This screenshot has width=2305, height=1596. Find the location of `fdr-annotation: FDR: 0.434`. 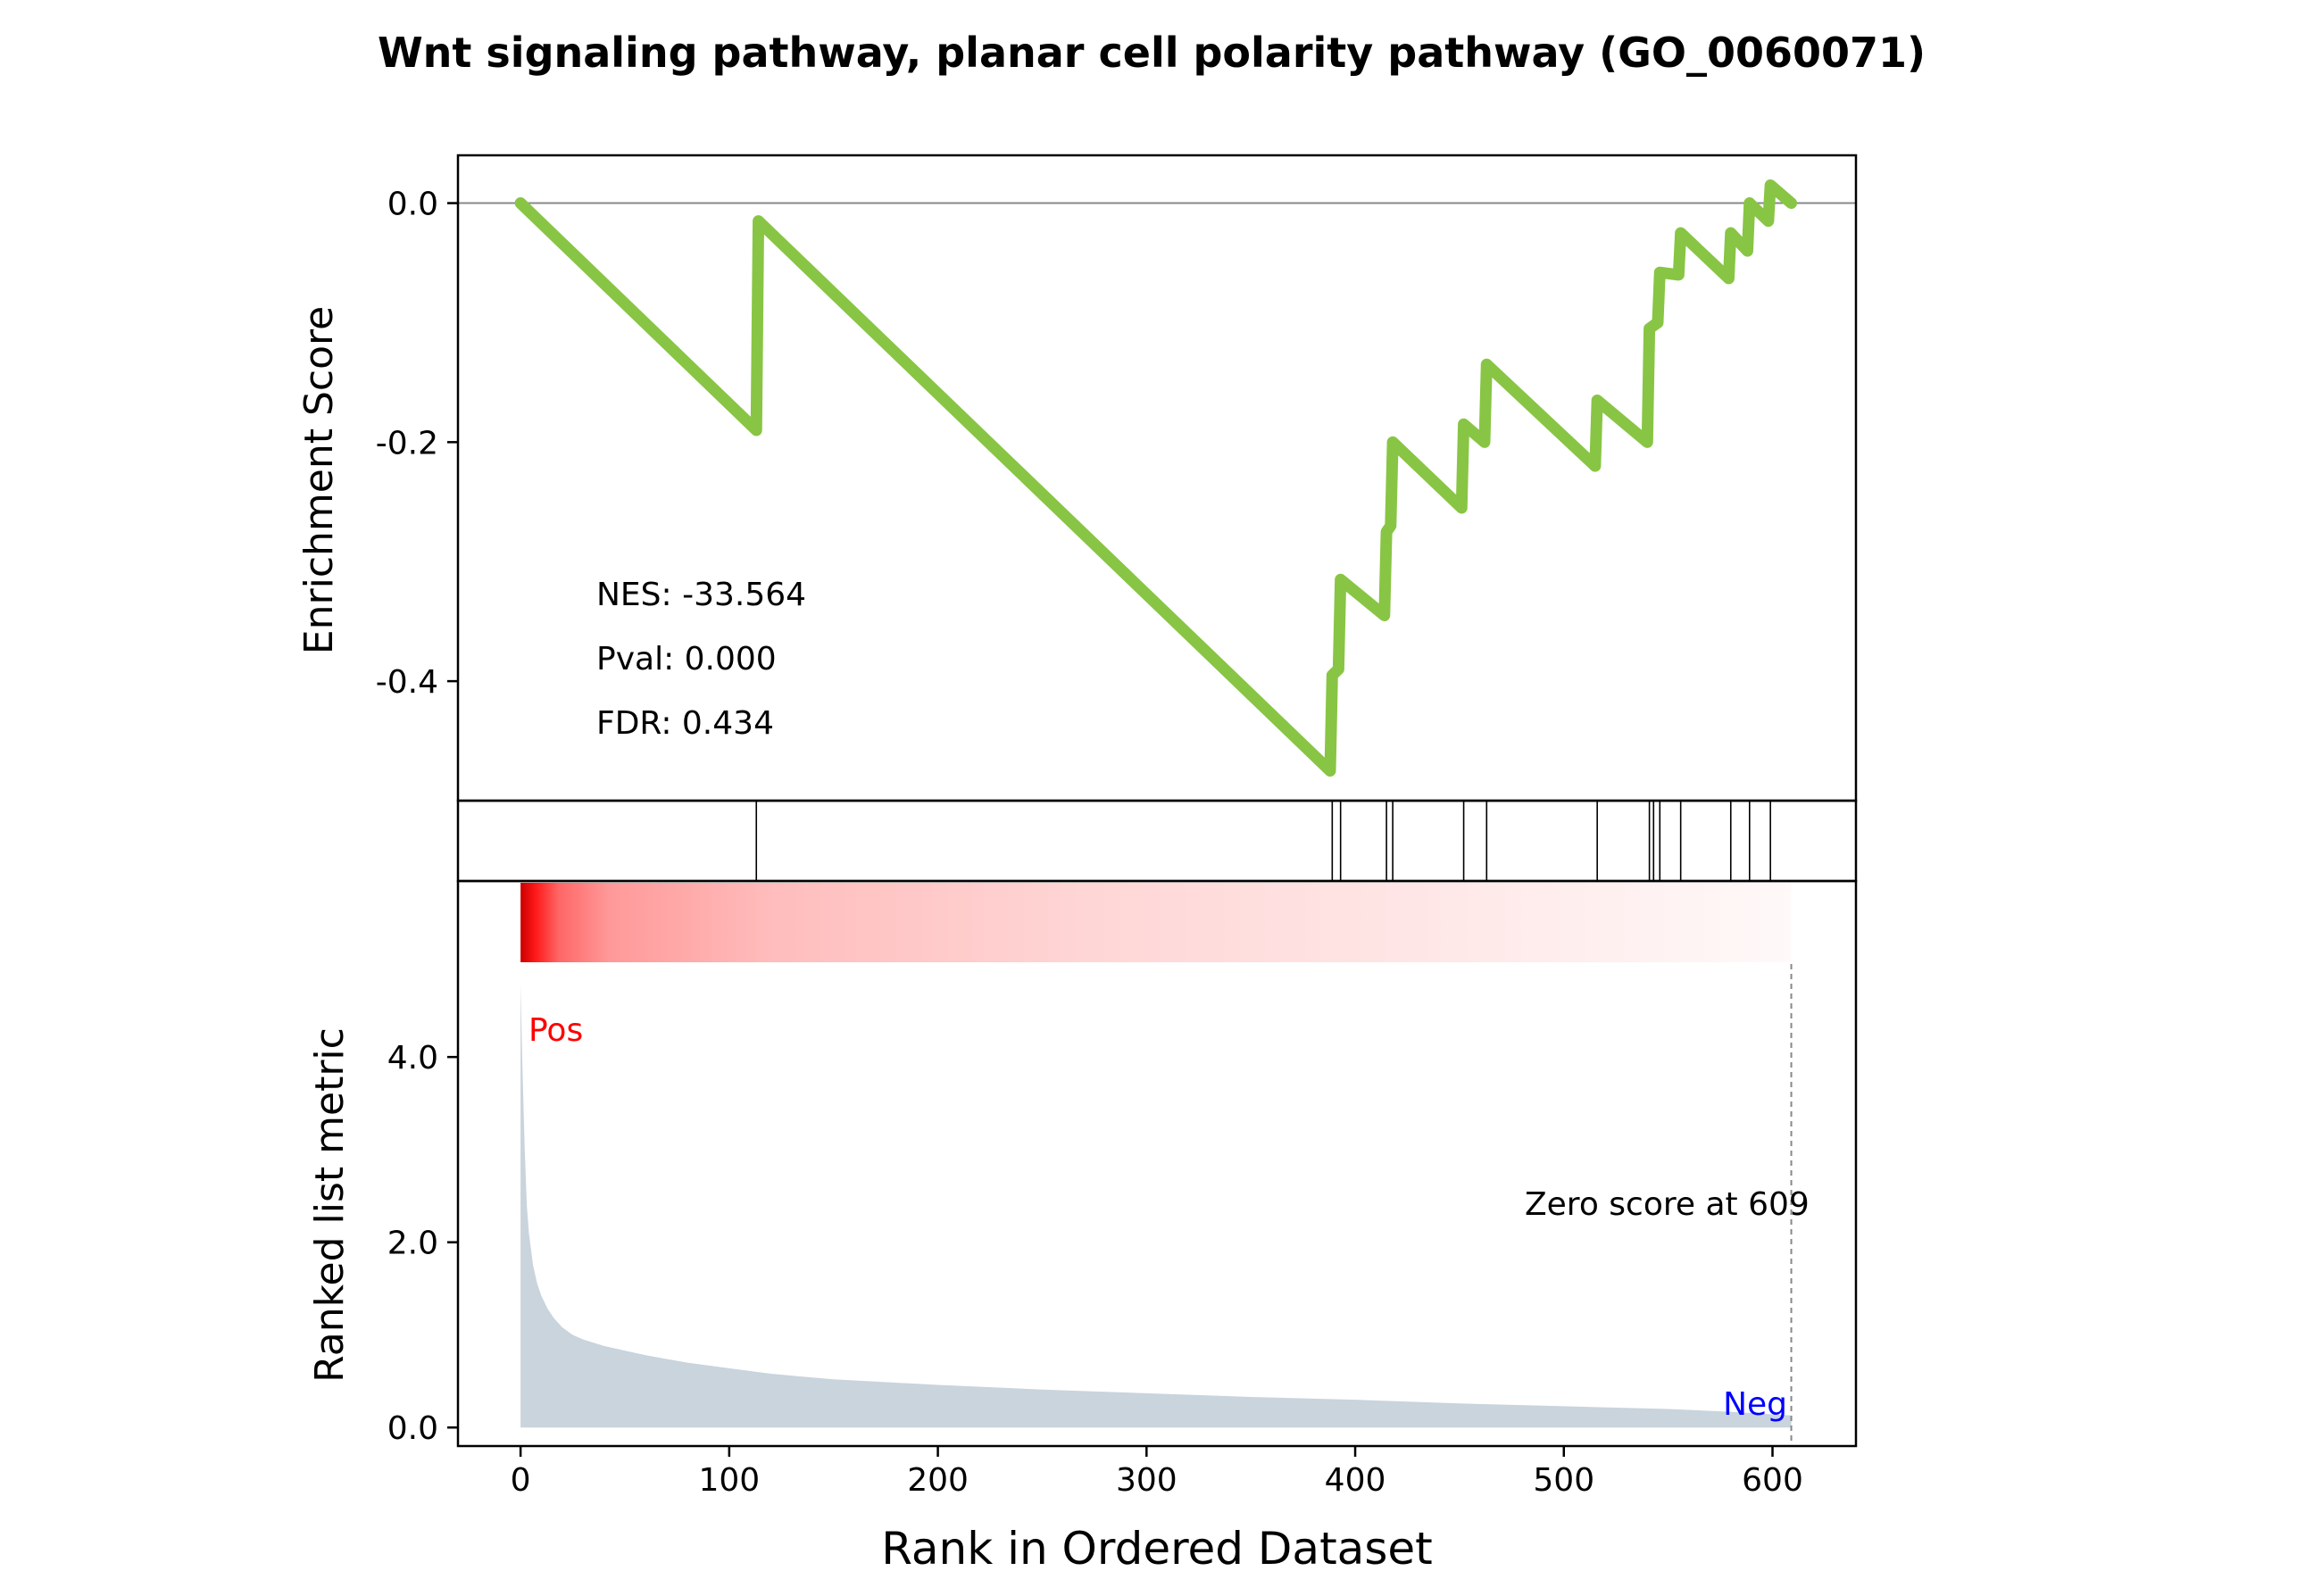

fdr-annotation: FDR: 0.434 is located at coordinates (685, 723).